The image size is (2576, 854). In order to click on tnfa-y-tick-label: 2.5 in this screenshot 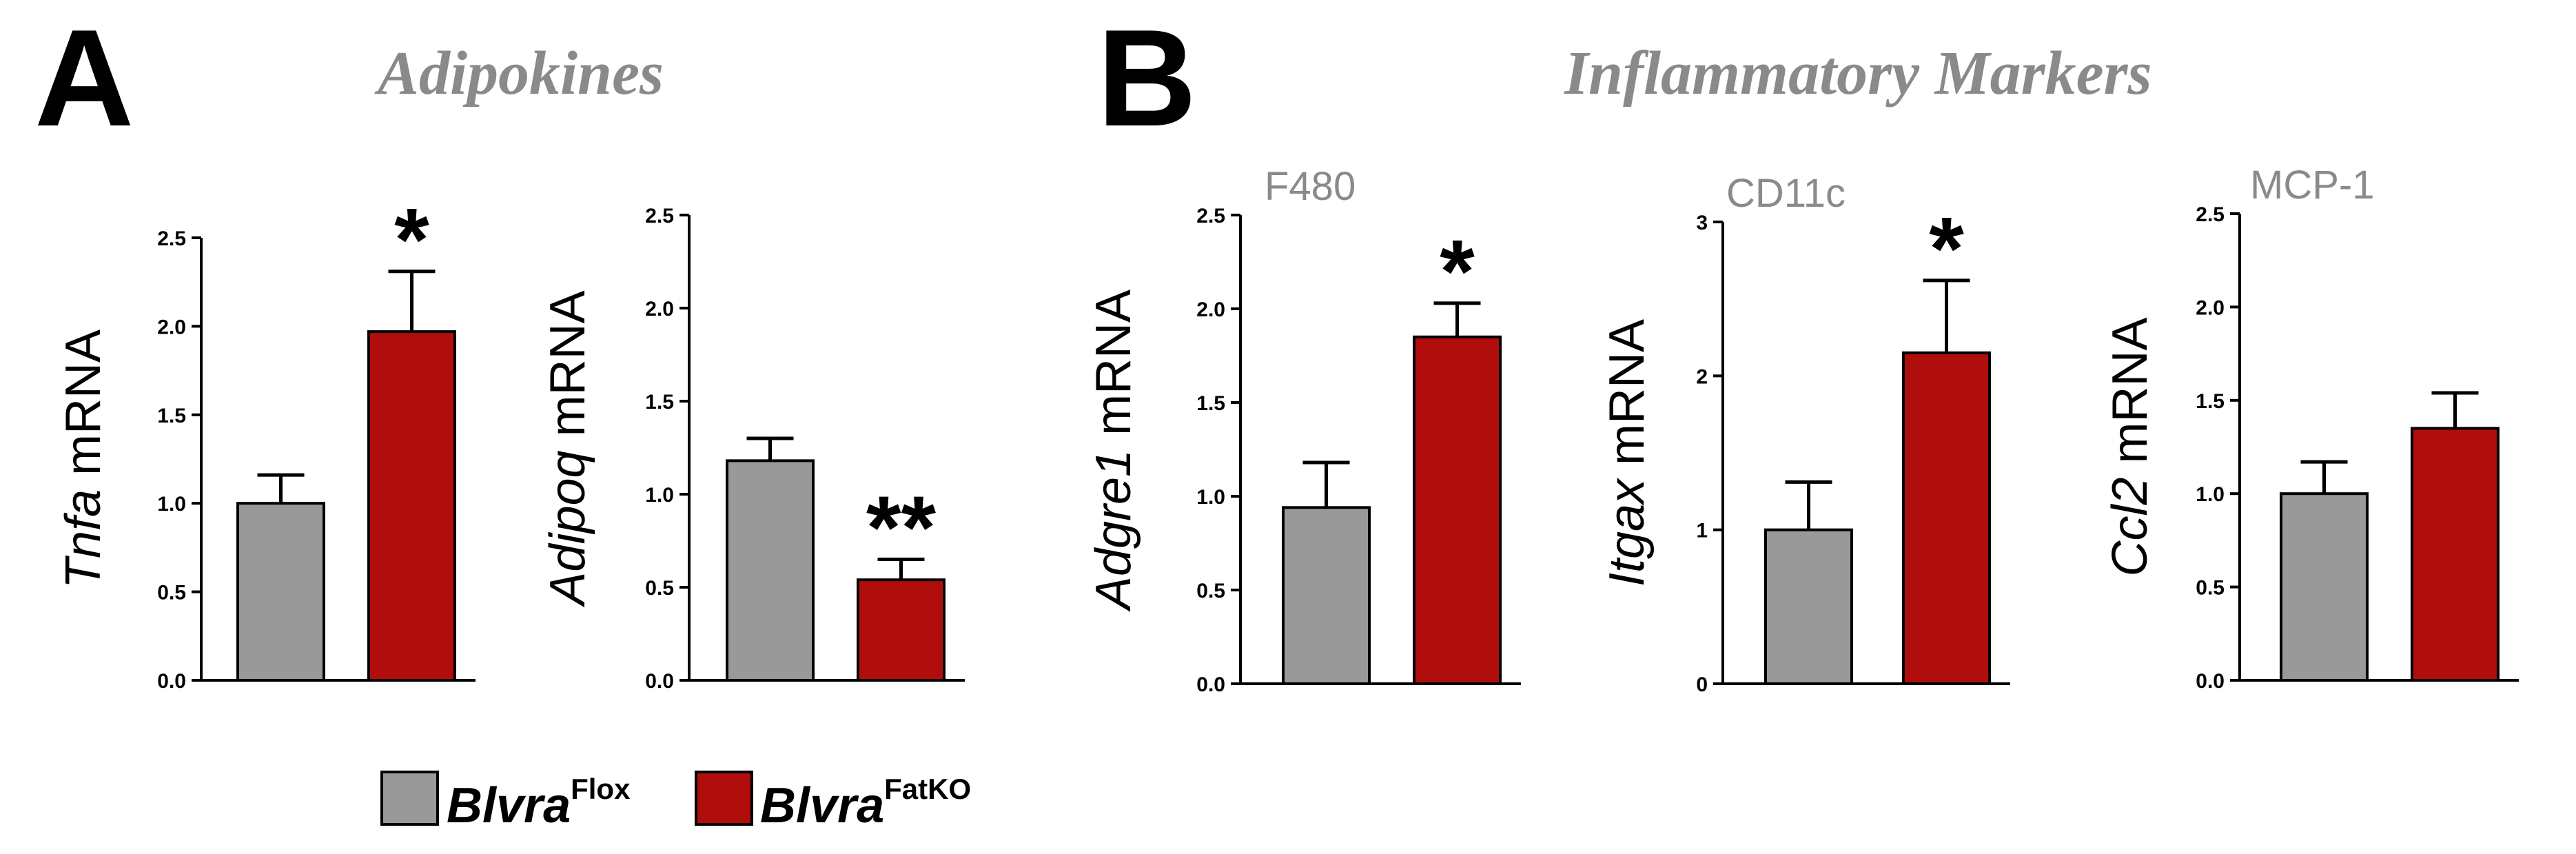, I will do `click(171, 238)`.